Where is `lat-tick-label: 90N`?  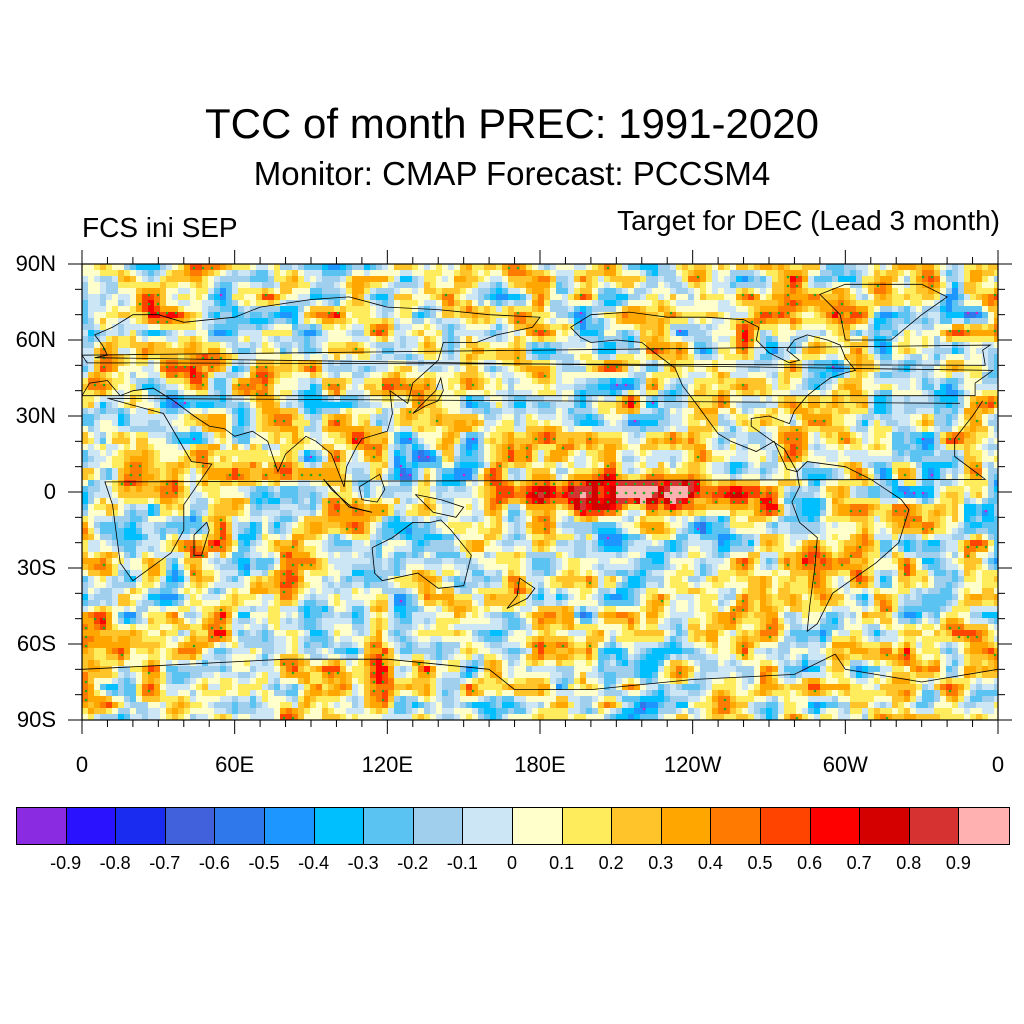 lat-tick-label: 90N is located at coordinates (35, 263).